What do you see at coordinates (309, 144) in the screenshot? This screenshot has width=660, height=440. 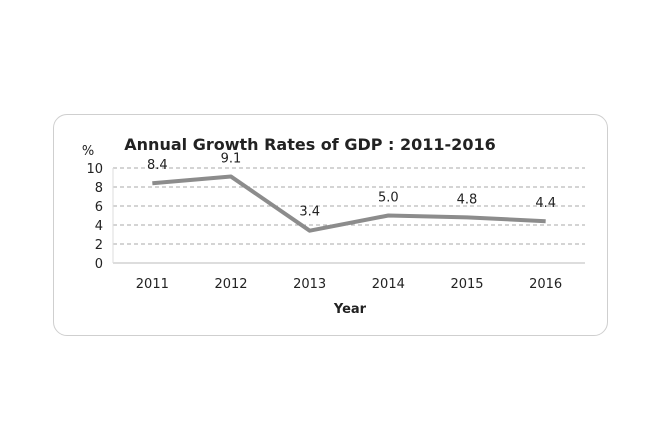 I see `chart-title: Annual Growth Rates of GDP : 2011-2016` at bounding box center [309, 144].